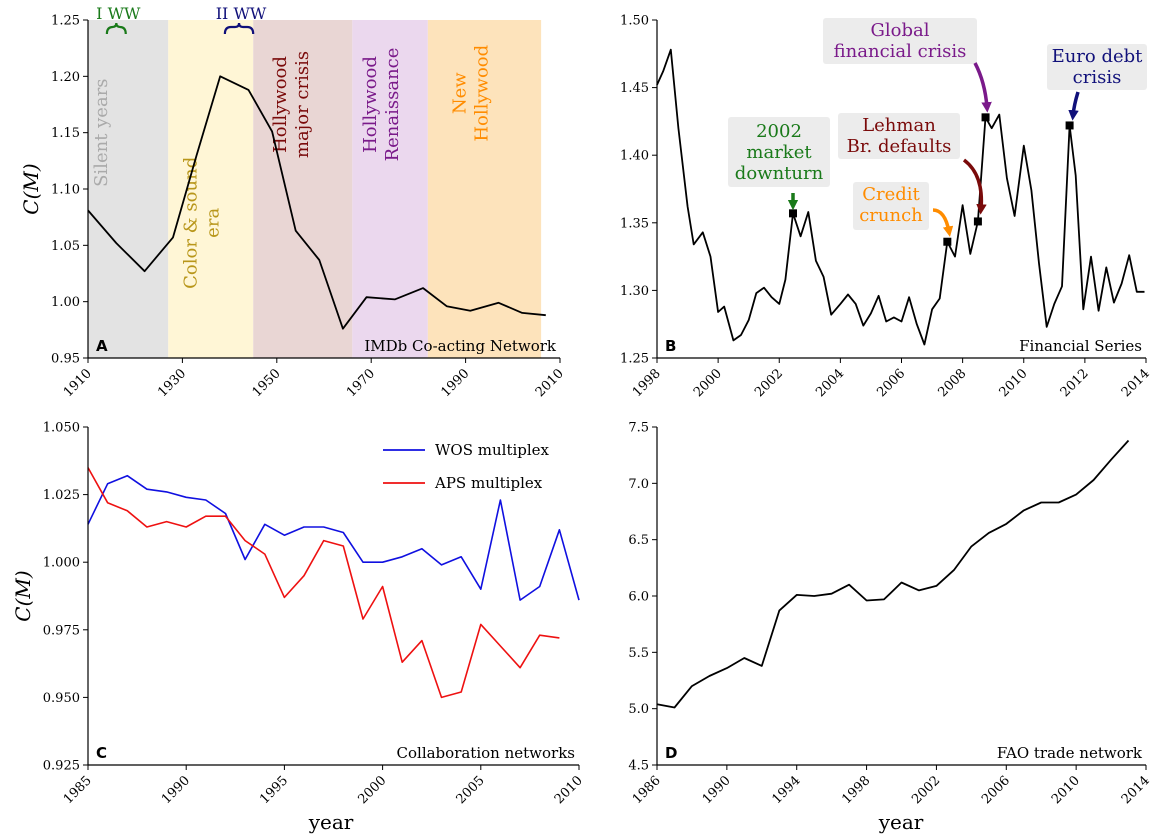  I want to click on event-label: Euro debt crisis, so click(1098, 67).